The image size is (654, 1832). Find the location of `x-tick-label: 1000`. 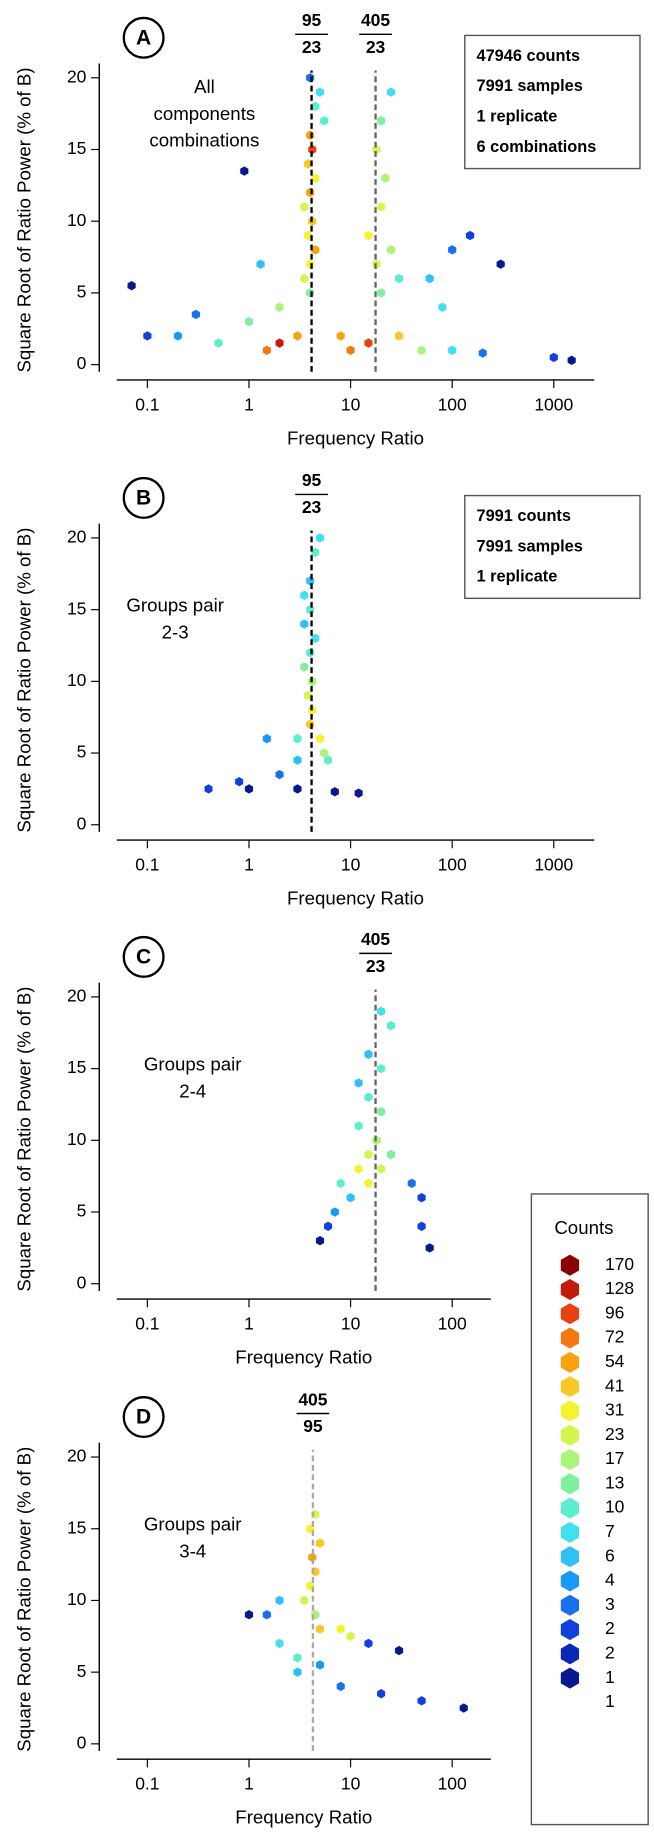

x-tick-label: 1000 is located at coordinates (553, 404).